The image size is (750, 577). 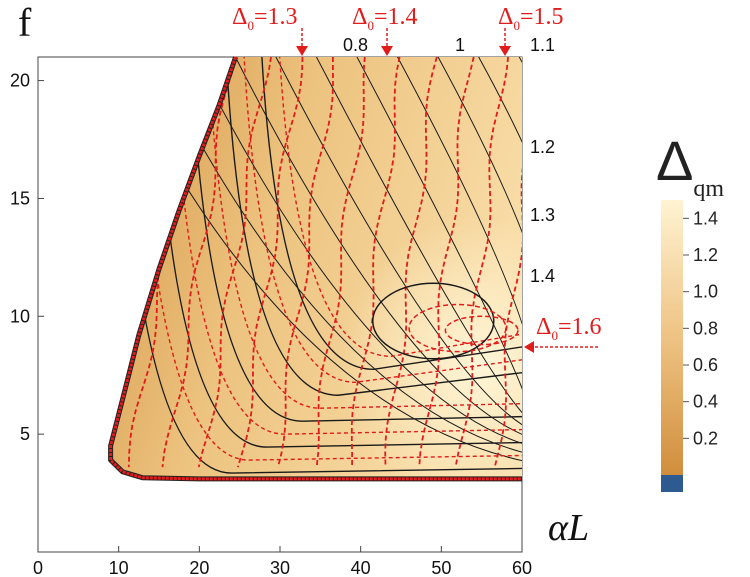 What do you see at coordinates (27, 257) in the screenshot?
I see `y-axis-ticks: 5 10 15 20` at bounding box center [27, 257].